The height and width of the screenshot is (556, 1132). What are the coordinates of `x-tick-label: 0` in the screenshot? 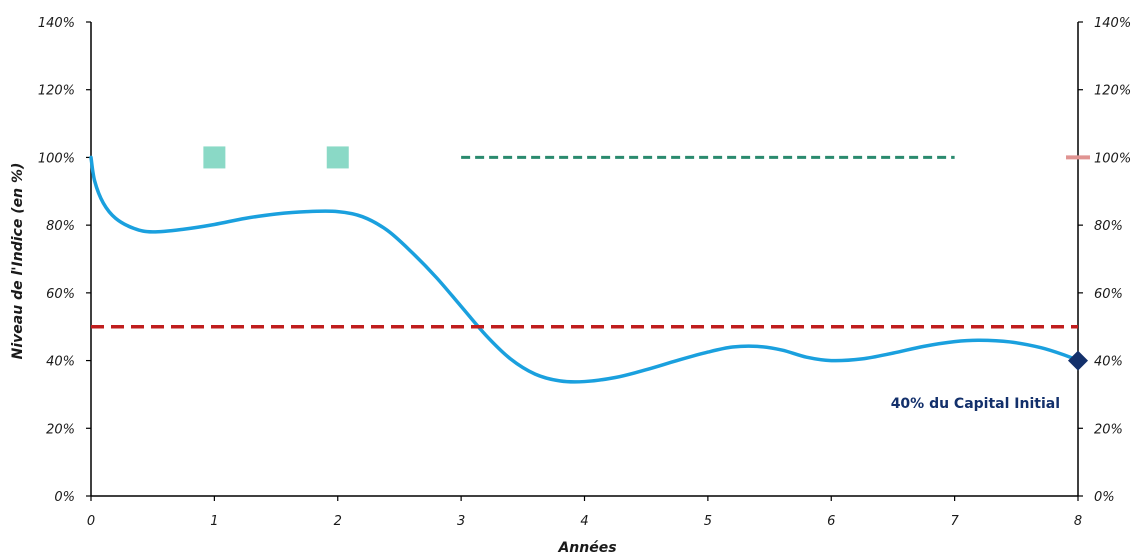 It's located at (91, 521).